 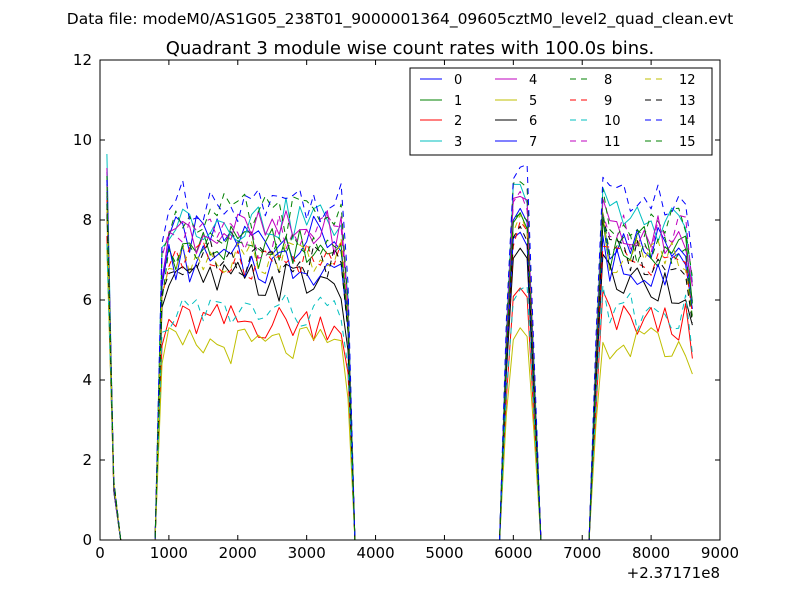 What do you see at coordinates (100, 553) in the screenshot?
I see `x-tick-label: 0` at bounding box center [100, 553].